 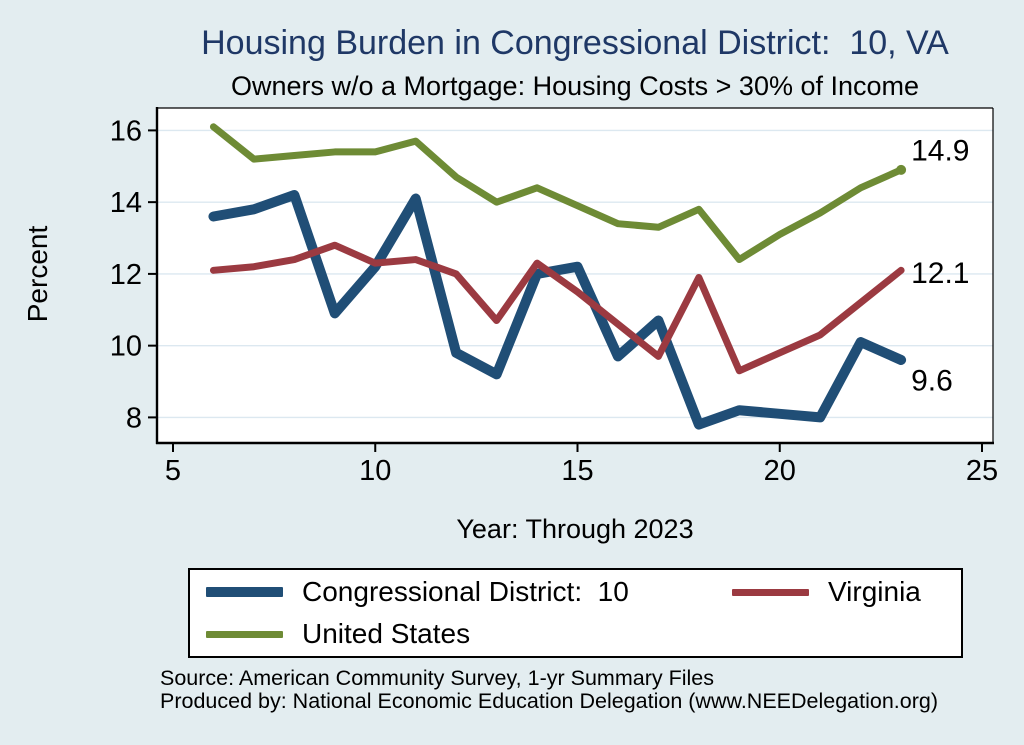 I want to click on y-tick-label: 8, so click(x=134, y=418).